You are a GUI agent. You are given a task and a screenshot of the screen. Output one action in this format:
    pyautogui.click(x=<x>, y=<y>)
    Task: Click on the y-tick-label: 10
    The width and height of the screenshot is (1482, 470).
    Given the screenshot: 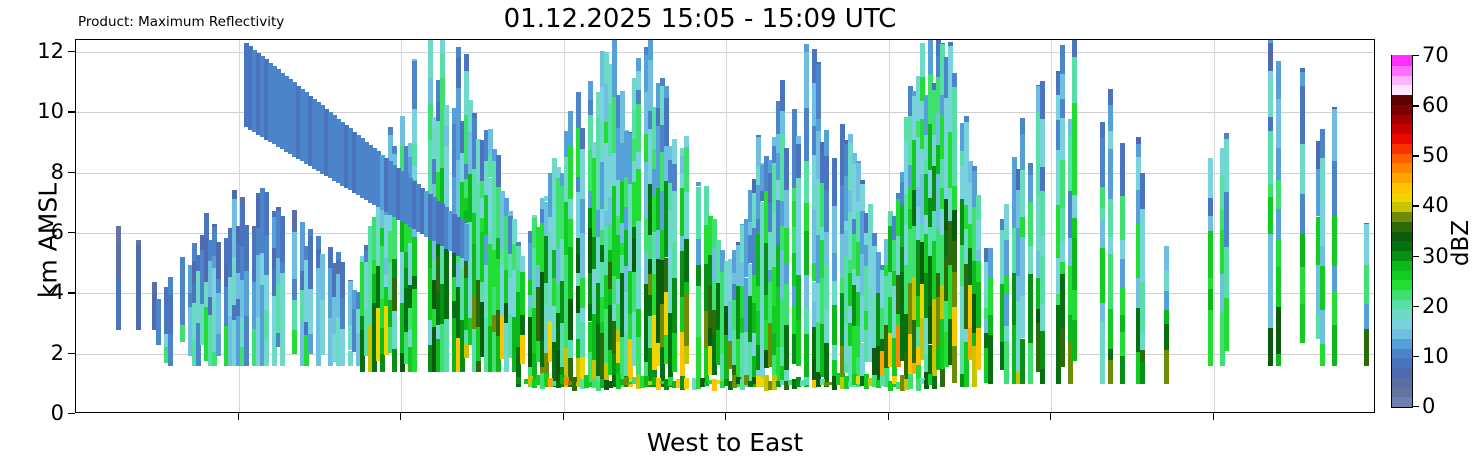 What is the action you would take?
    pyautogui.click(x=50, y=111)
    